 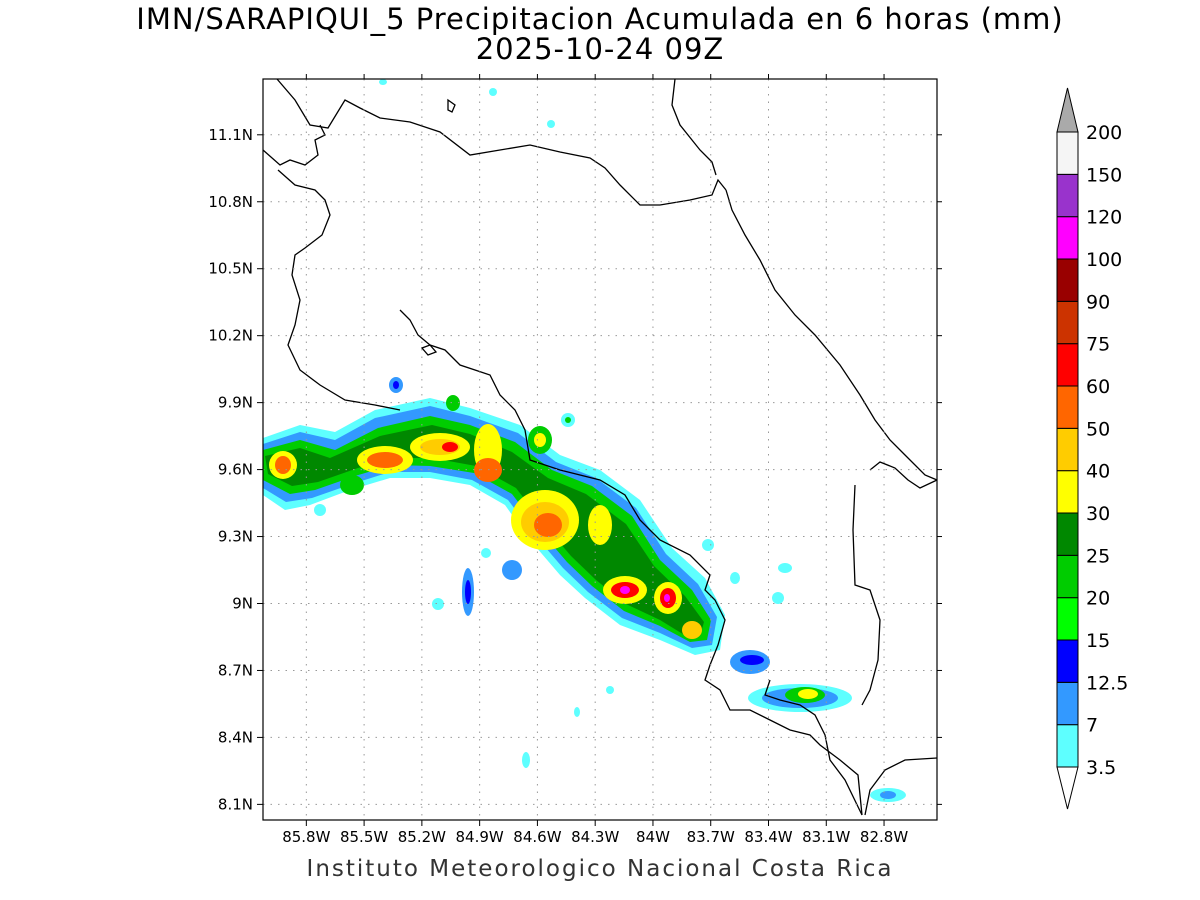 I want to click on nicoya-peninsula-island, so click(x=429, y=350).